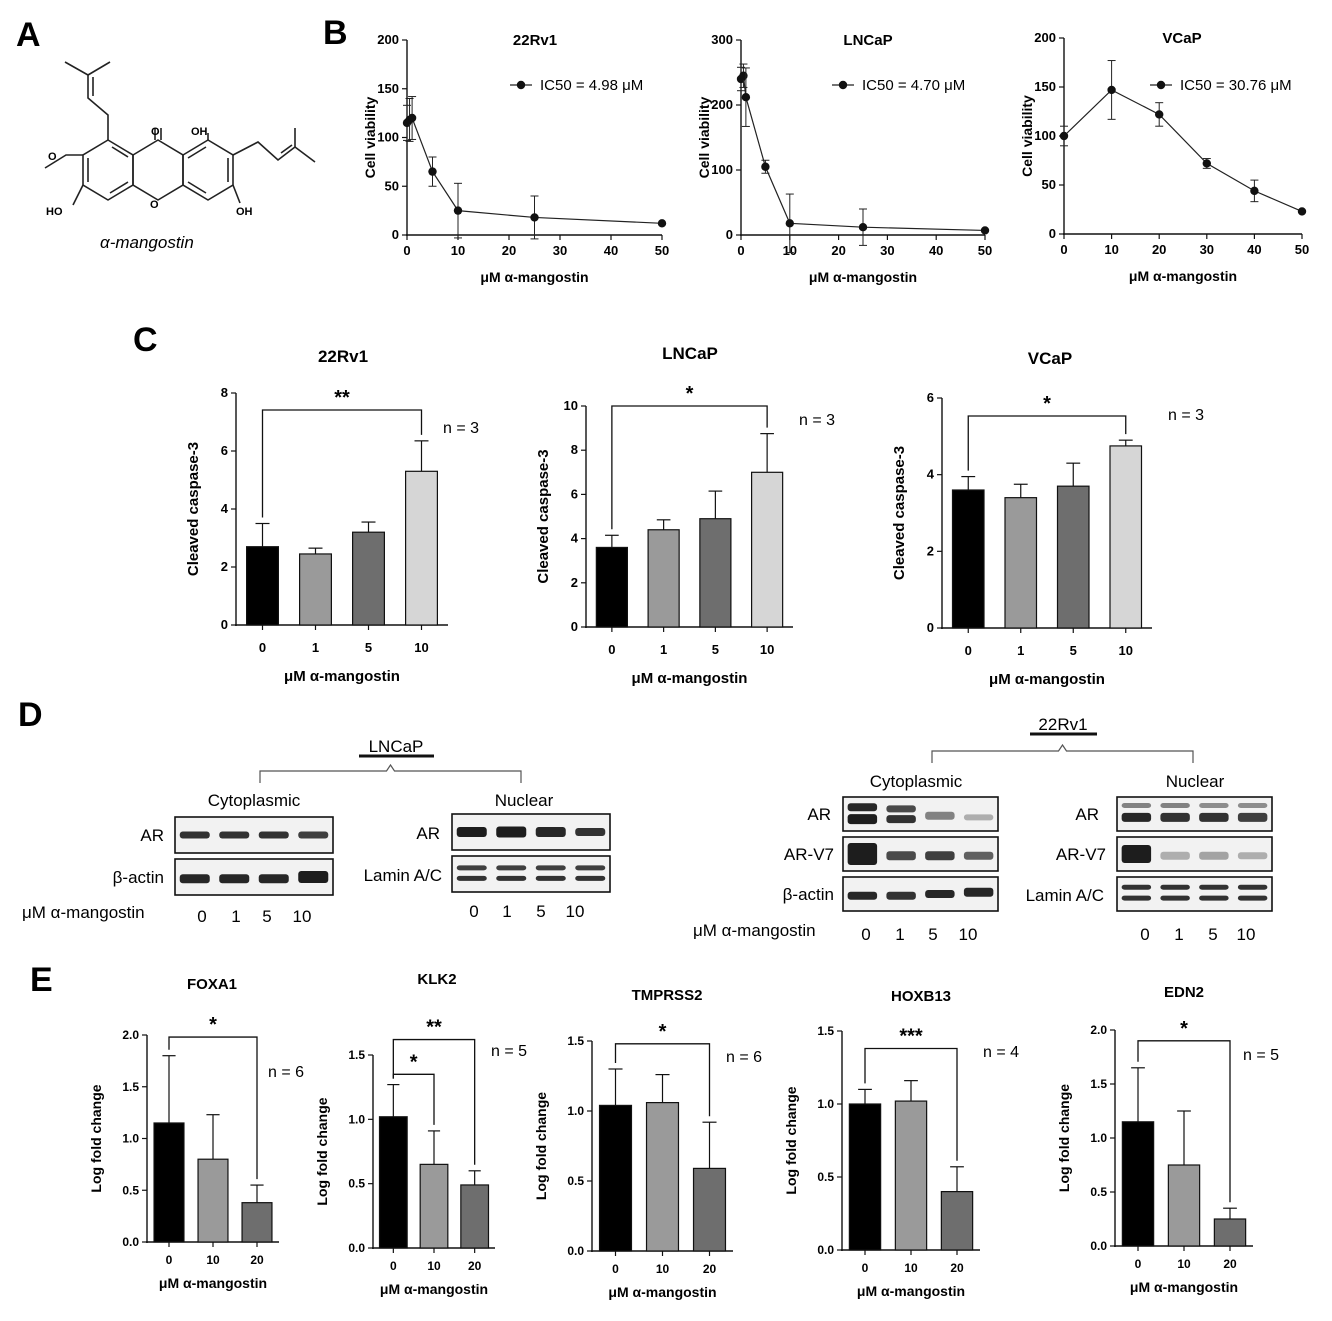 This screenshot has width=1332, height=1321. I want to click on blot-lncap-nuc-ar, so click(531, 832).